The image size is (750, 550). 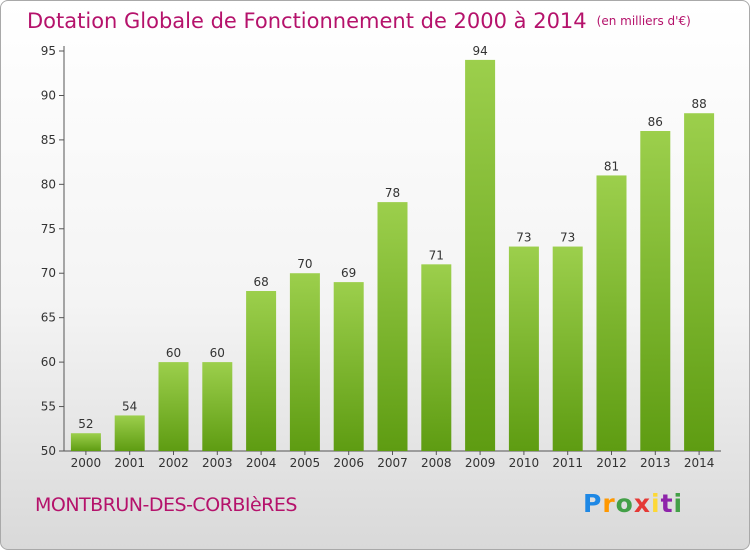 What do you see at coordinates (305, 463) in the screenshot?
I see `x-tick-label: 2005` at bounding box center [305, 463].